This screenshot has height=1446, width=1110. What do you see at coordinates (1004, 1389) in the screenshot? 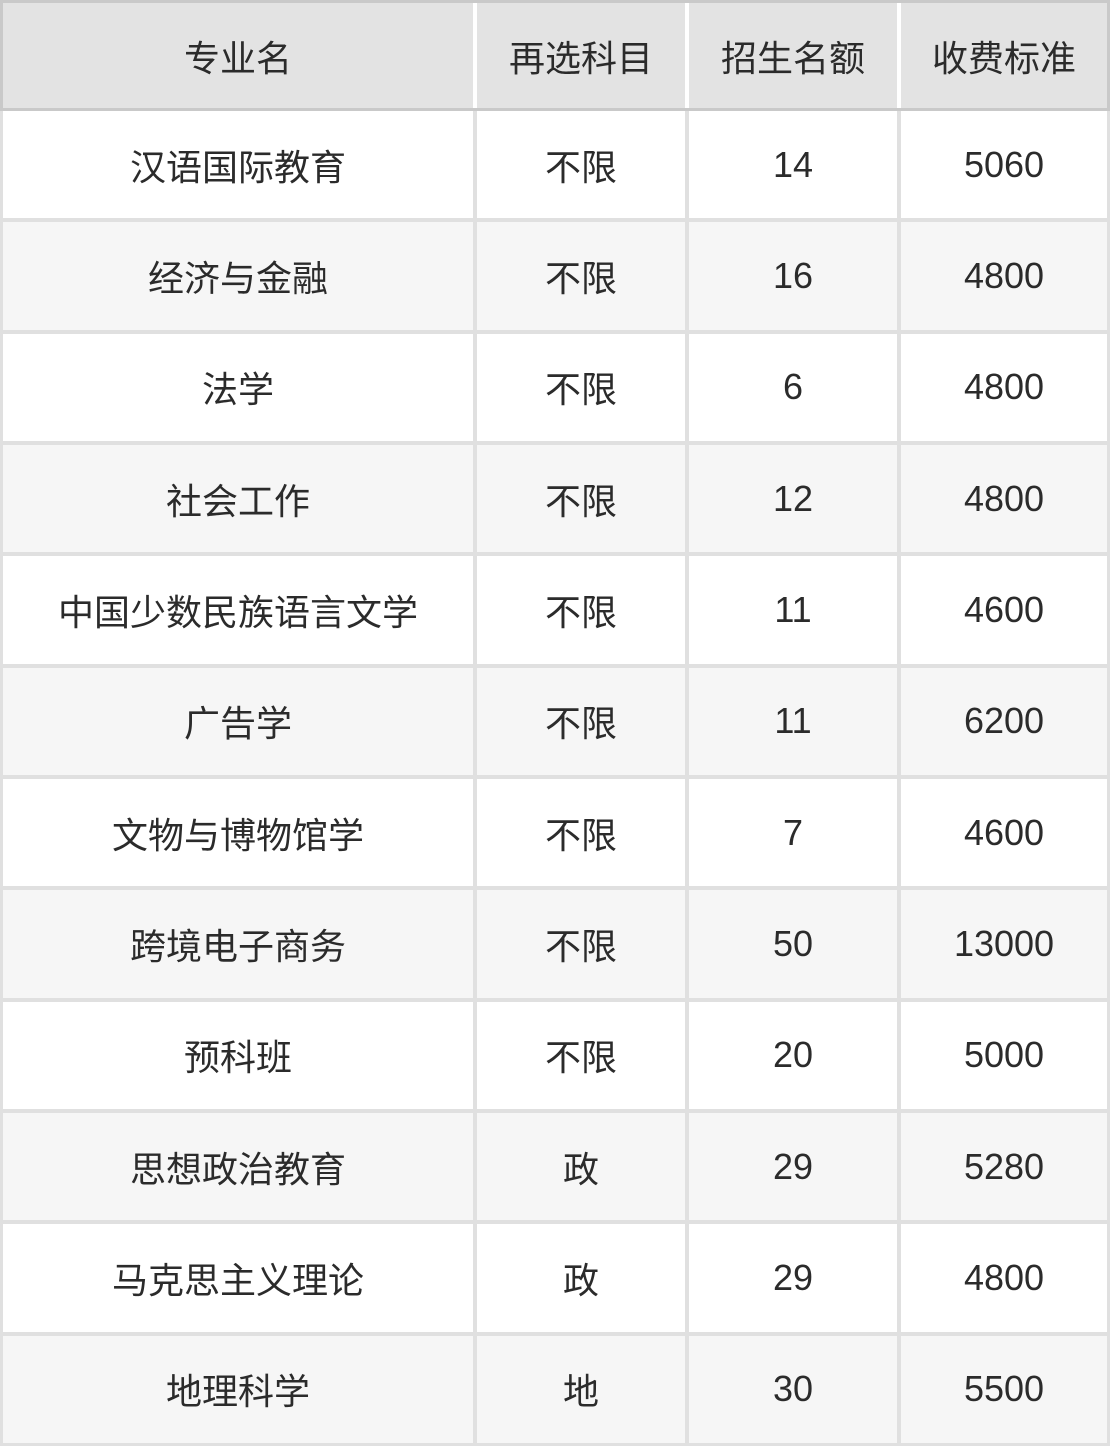
I see `fee-cell: 5500` at bounding box center [1004, 1389].